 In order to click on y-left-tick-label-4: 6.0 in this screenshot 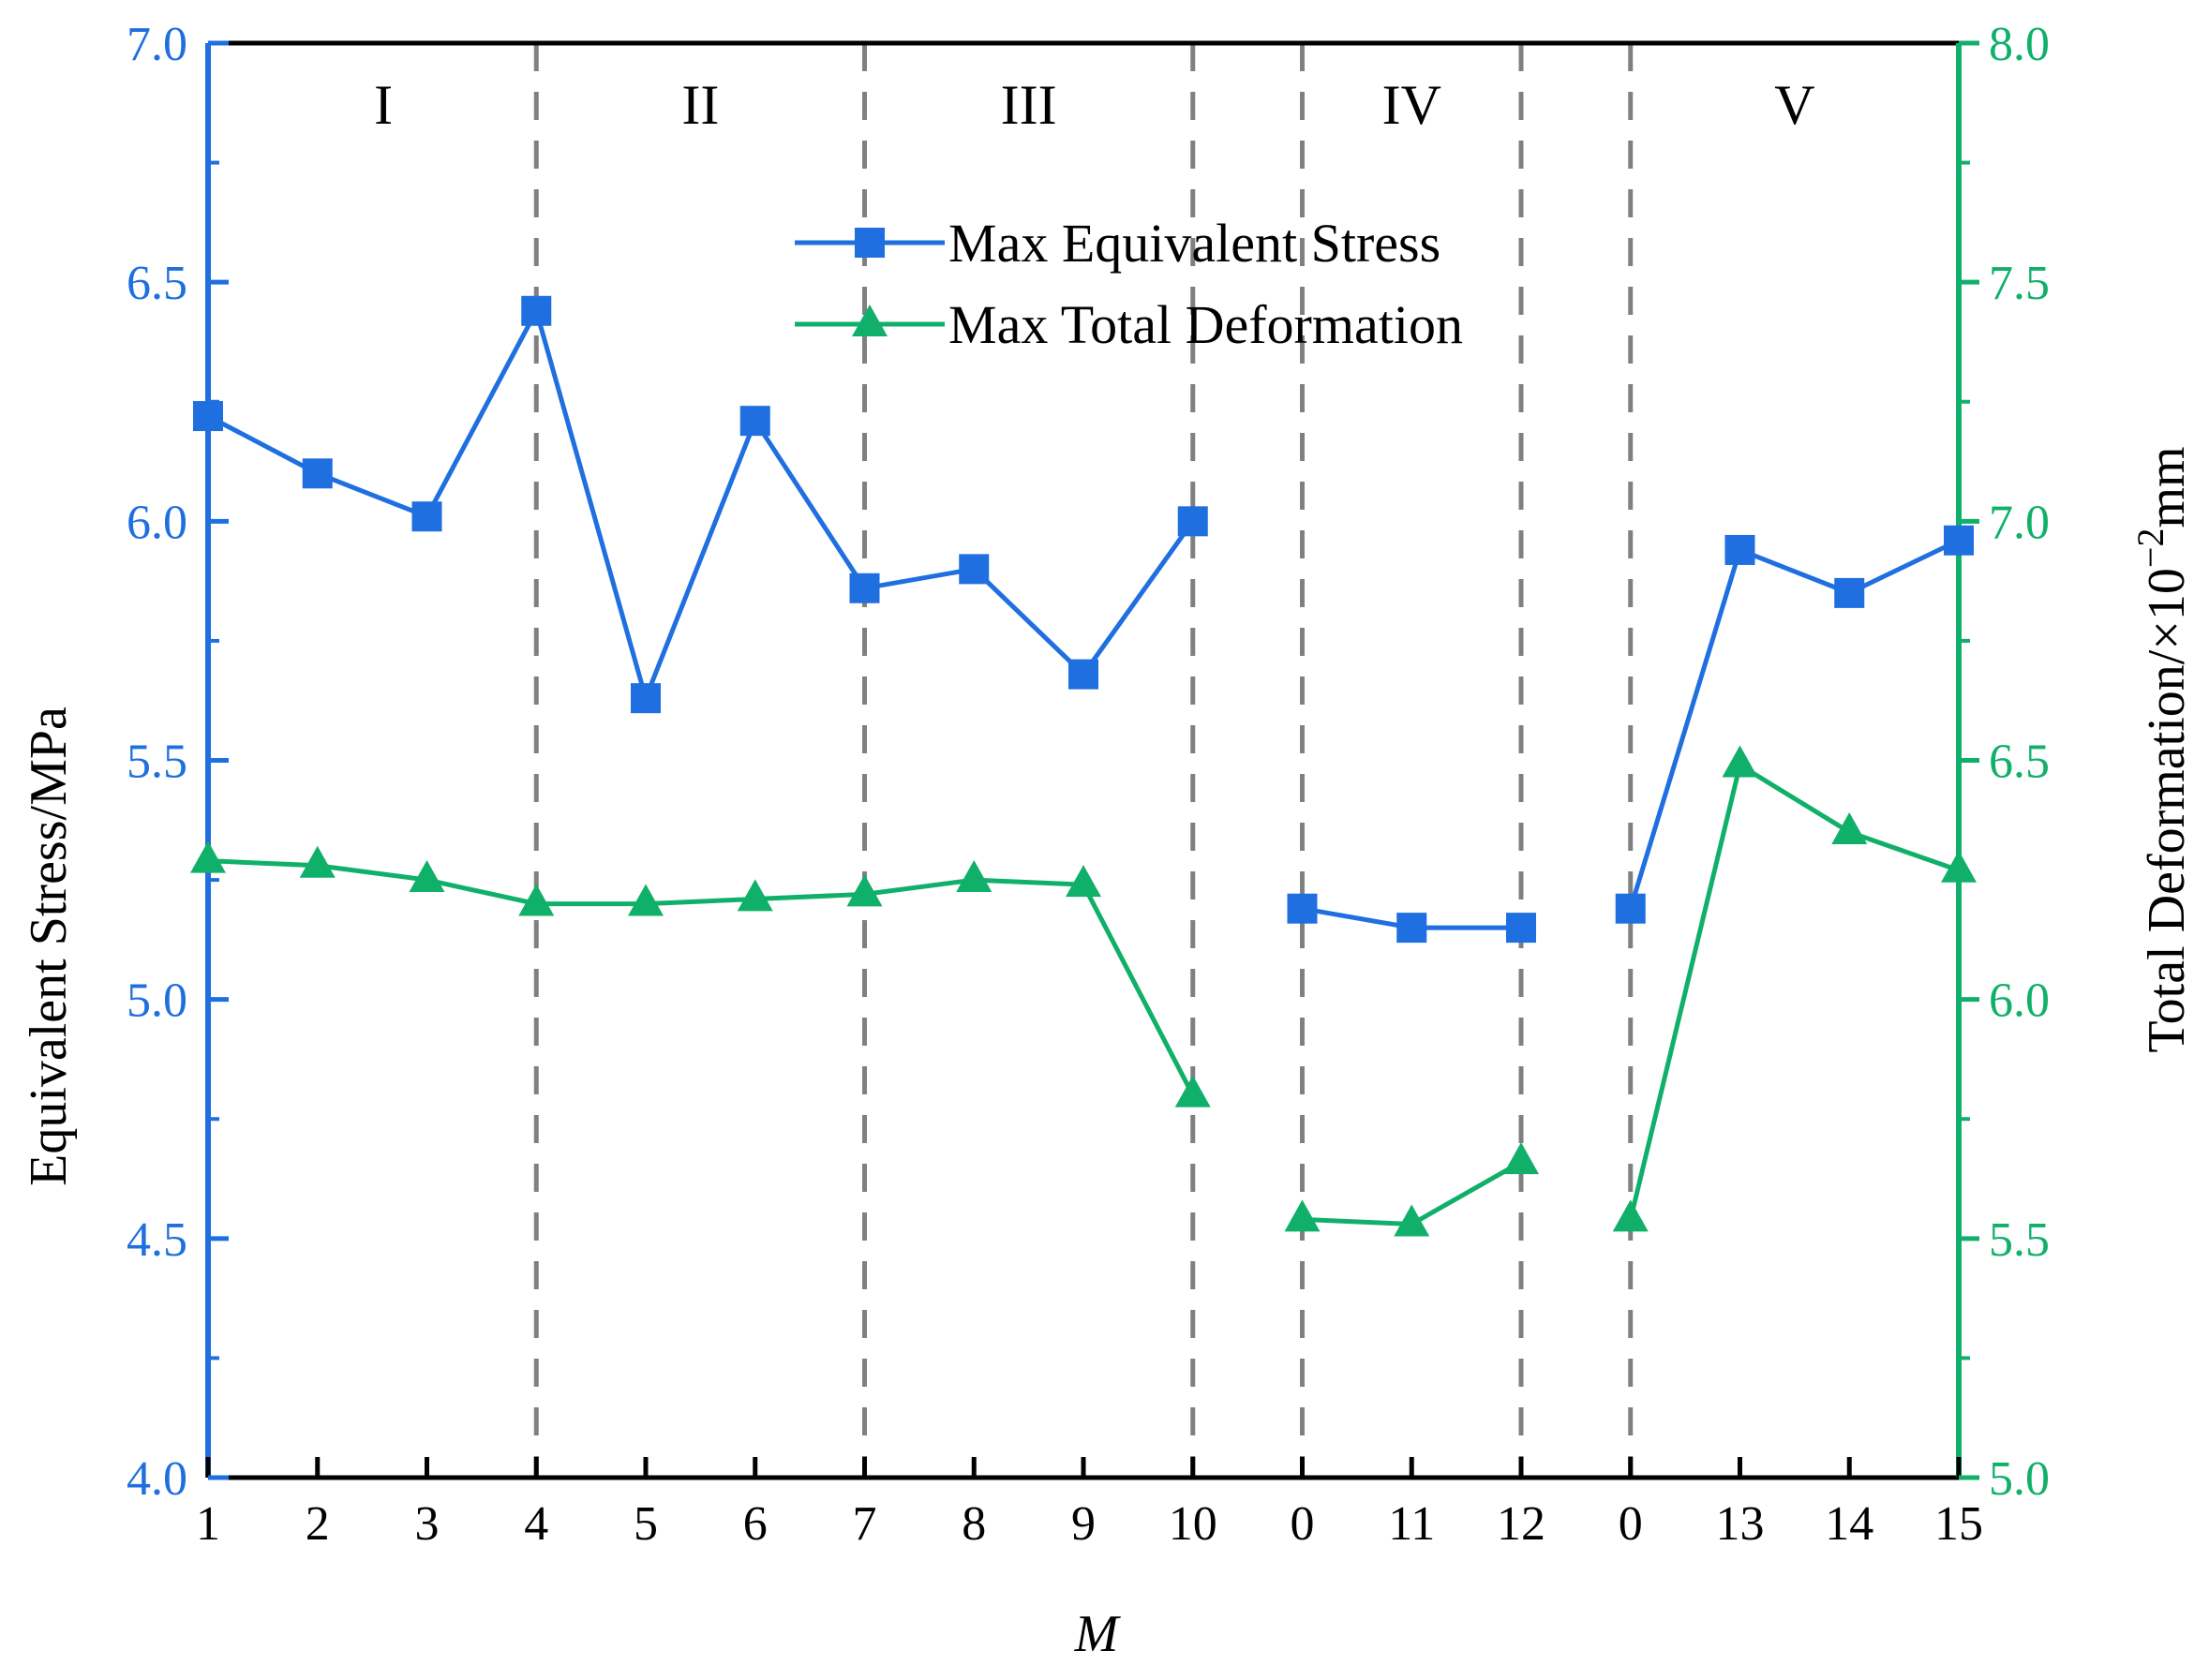, I will do `click(157, 522)`.